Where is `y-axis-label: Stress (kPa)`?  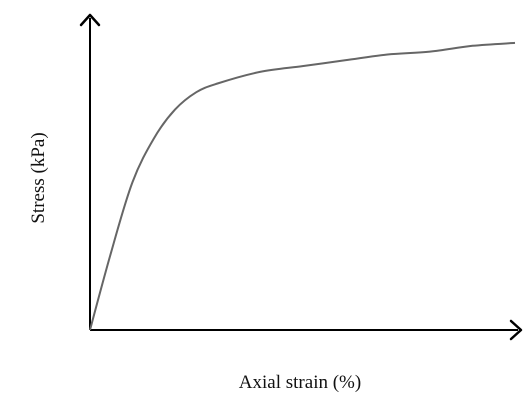
y-axis-label: Stress (kPa) is located at coordinates (38, 177).